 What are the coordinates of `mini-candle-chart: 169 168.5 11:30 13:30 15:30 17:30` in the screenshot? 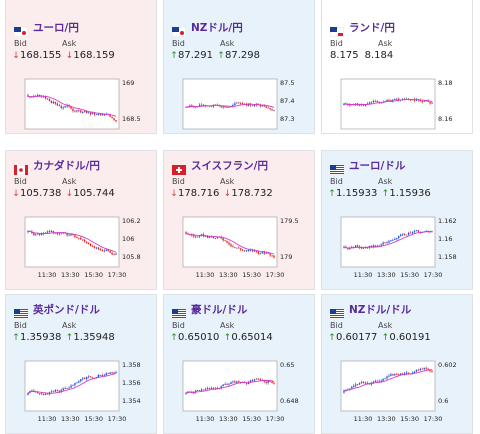 It's located at (81, 103).